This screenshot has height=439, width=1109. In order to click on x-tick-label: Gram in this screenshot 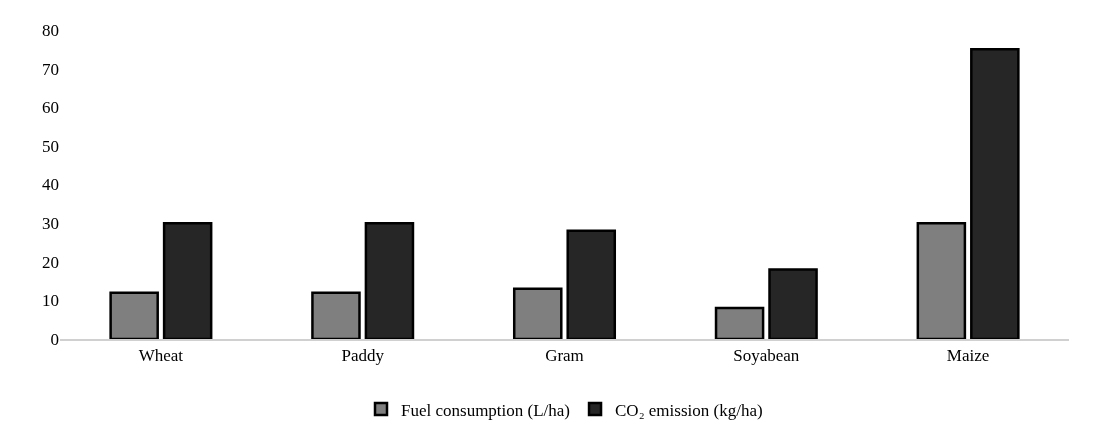, I will do `click(564, 356)`.